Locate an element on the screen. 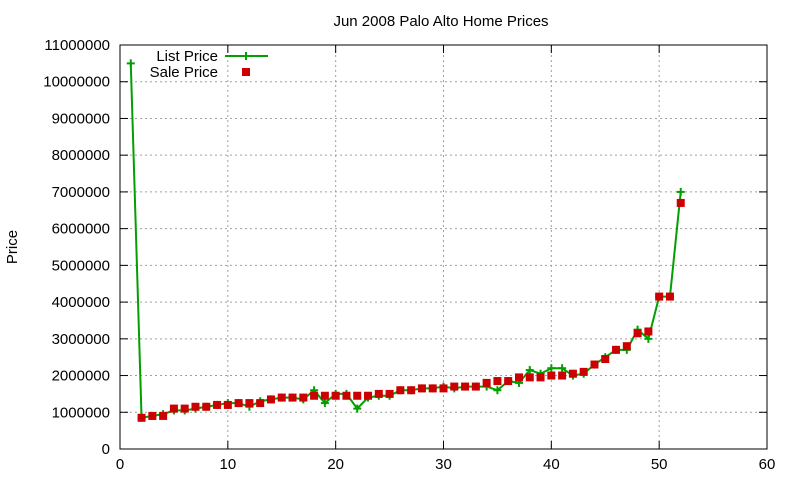 This screenshot has height=480, width=800. x-tick-label: 0 is located at coordinates (120, 464).